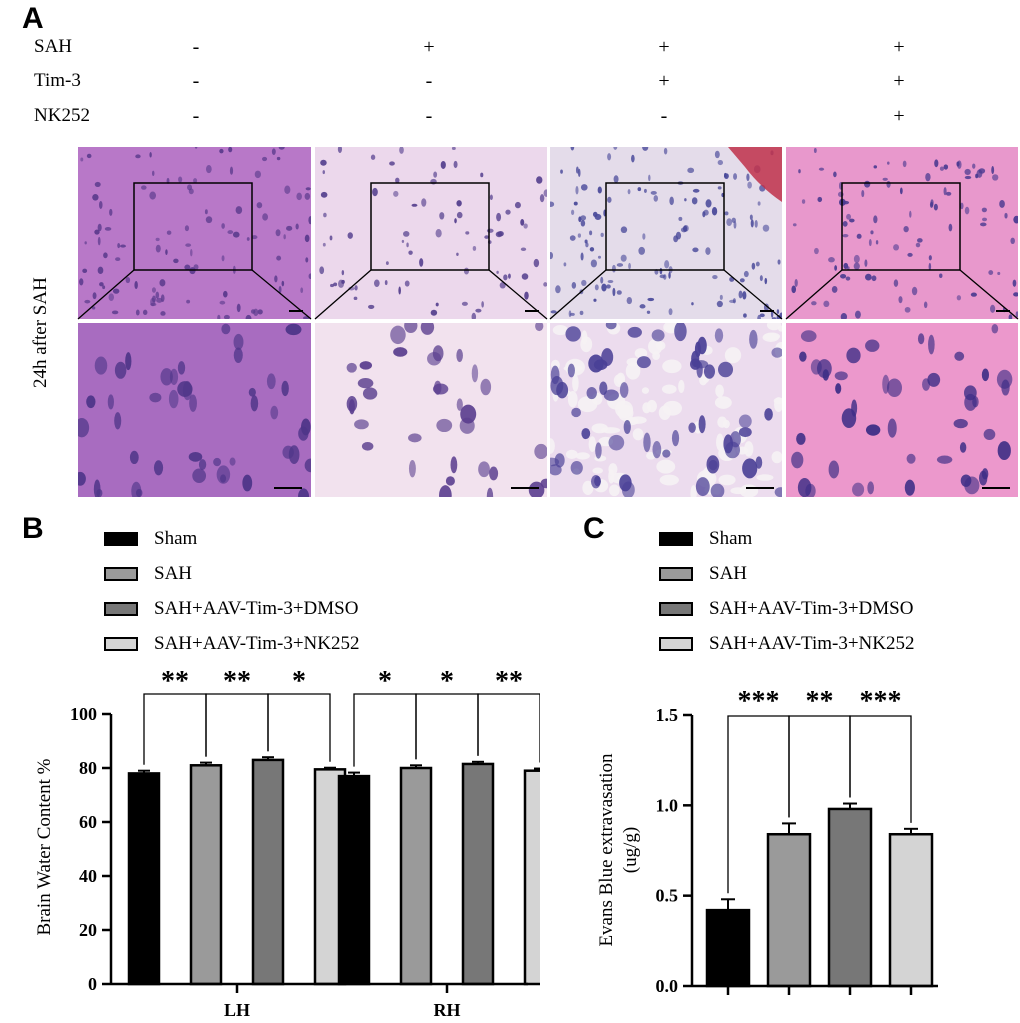 This screenshot has height=1023, width=1020. What do you see at coordinates (548, 294) in the screenshot?
I see `zoom-connectors` at bounding box center [548, 294].